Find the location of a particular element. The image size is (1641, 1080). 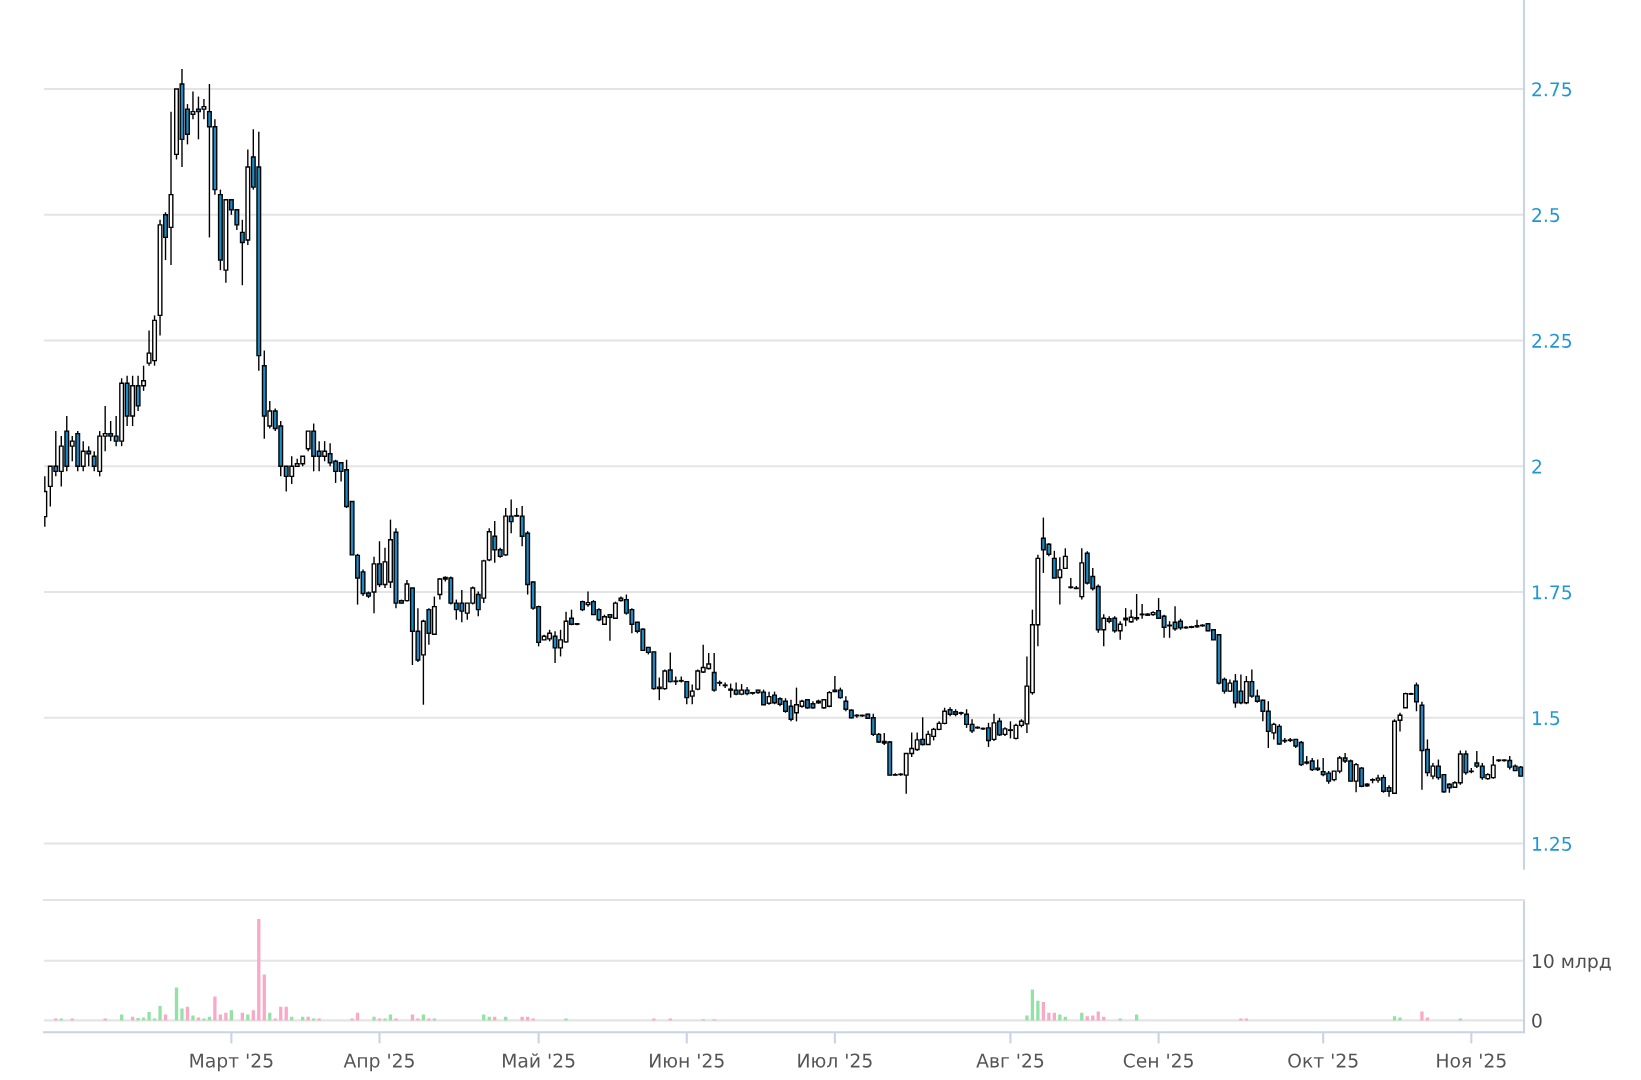

x-tick-label: Сен '25 is located at coordinates (1158, 1060).